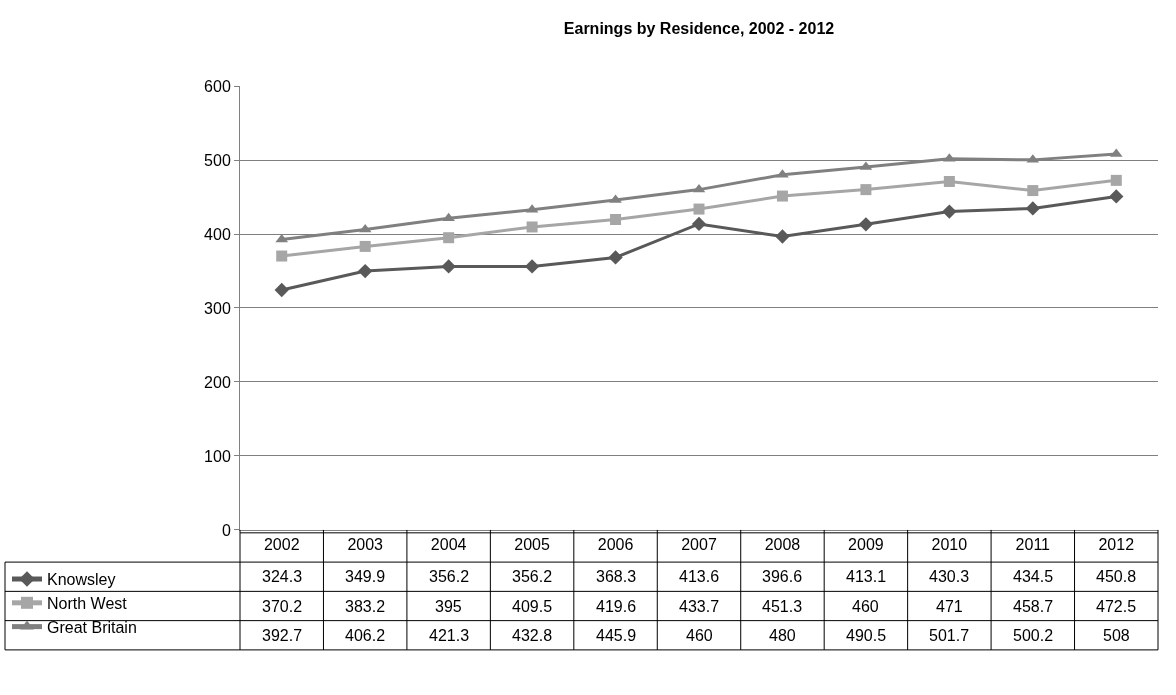 The image size is (1176, 695). What do you see at coordinates (281, 545) in the screenshot?
I see `x-tick-label: 2002` at bounding box center [281, 545].